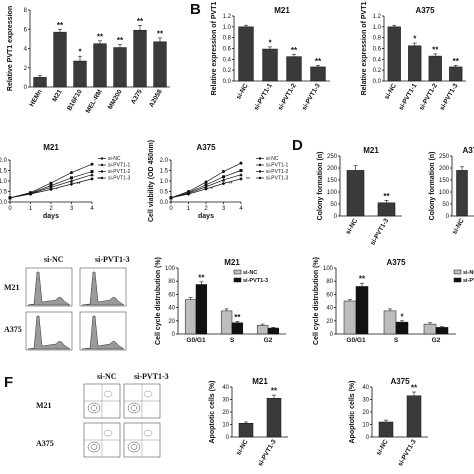 The width and height of the screenshot is (474, 474). Describe the element at coordinates (26, 69) in the screenshot. I see `y-tick-label: 2` at that location.